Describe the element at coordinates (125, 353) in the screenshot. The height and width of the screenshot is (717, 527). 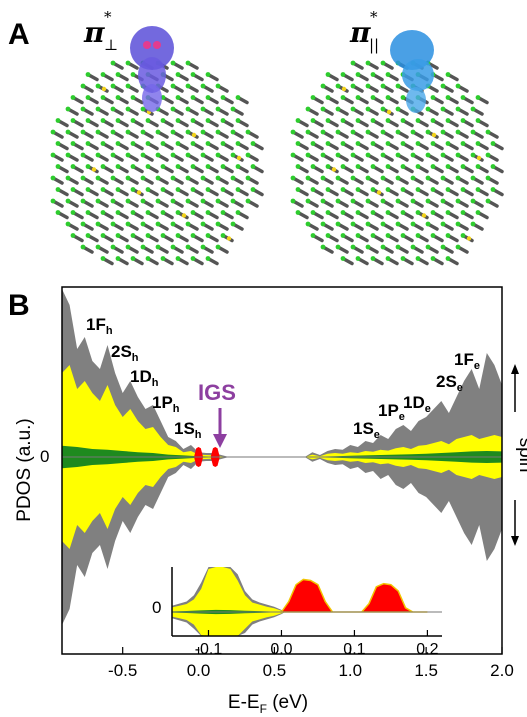
I see `state-label-2sh: 2Sh` at that location.